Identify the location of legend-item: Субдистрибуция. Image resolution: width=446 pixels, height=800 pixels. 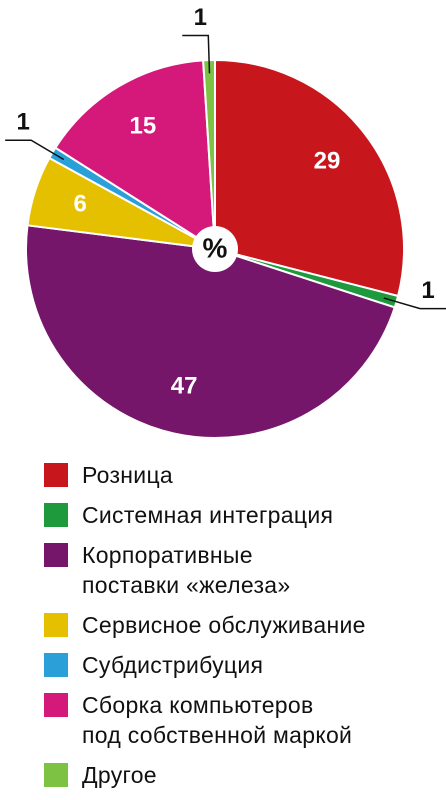
(205, 665).